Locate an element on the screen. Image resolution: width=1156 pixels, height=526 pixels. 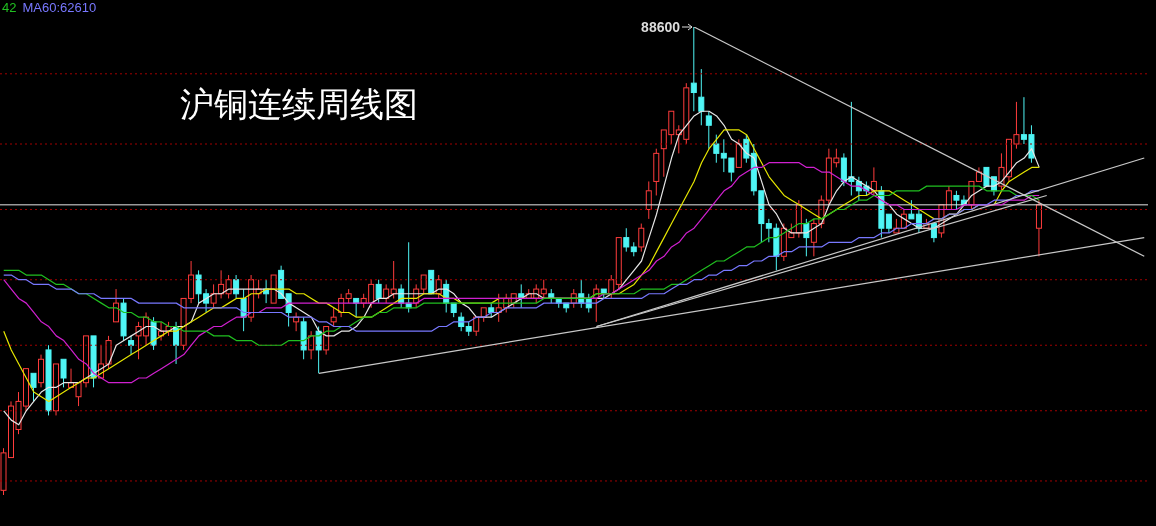
text: 沪铜连续周线图 is located at coordinates (299, 104).